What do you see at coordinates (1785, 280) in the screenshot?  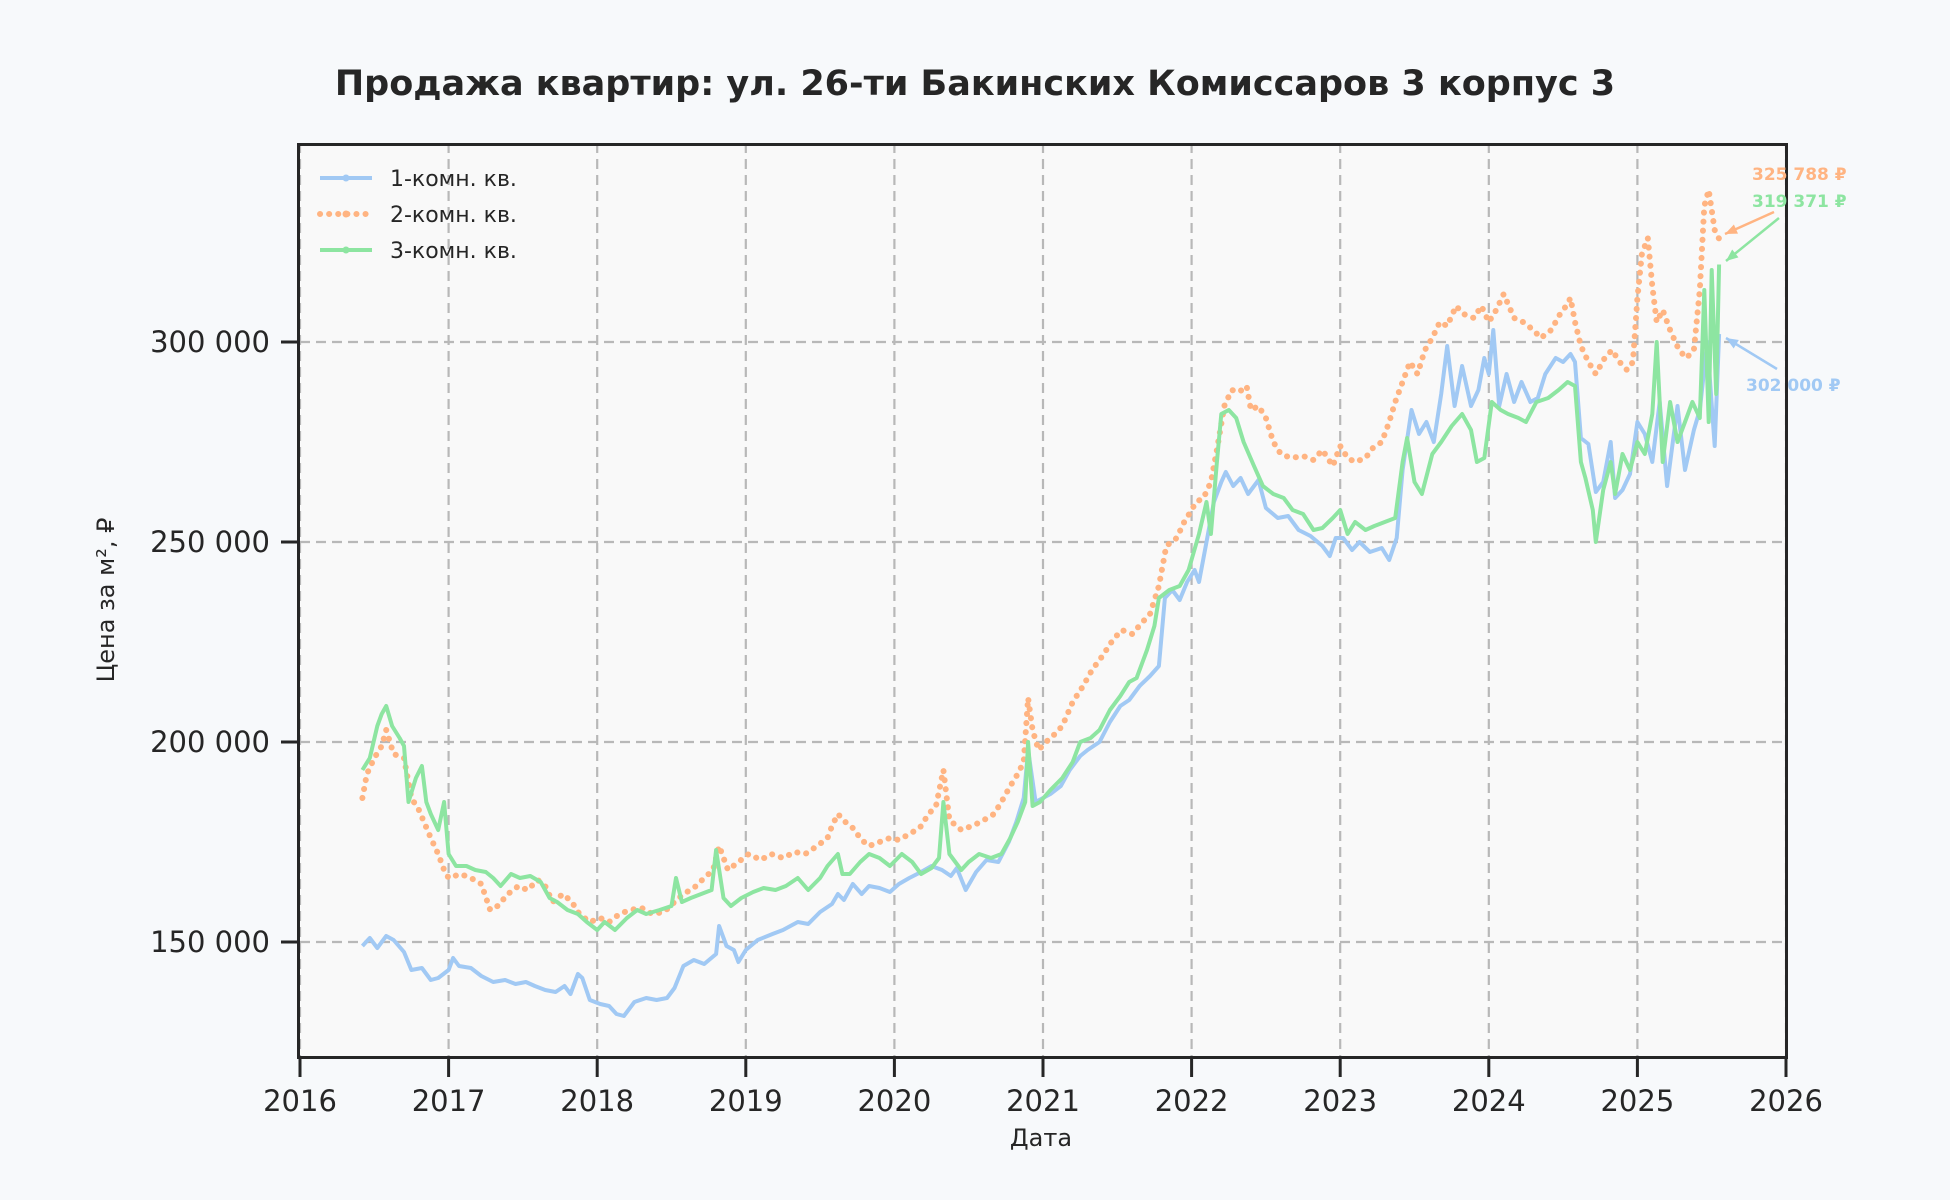 I see `end-value-annotations: 325 788 ₽ 319 371 ₽ 302 000 ₽` at bounding box center [1785, 280].